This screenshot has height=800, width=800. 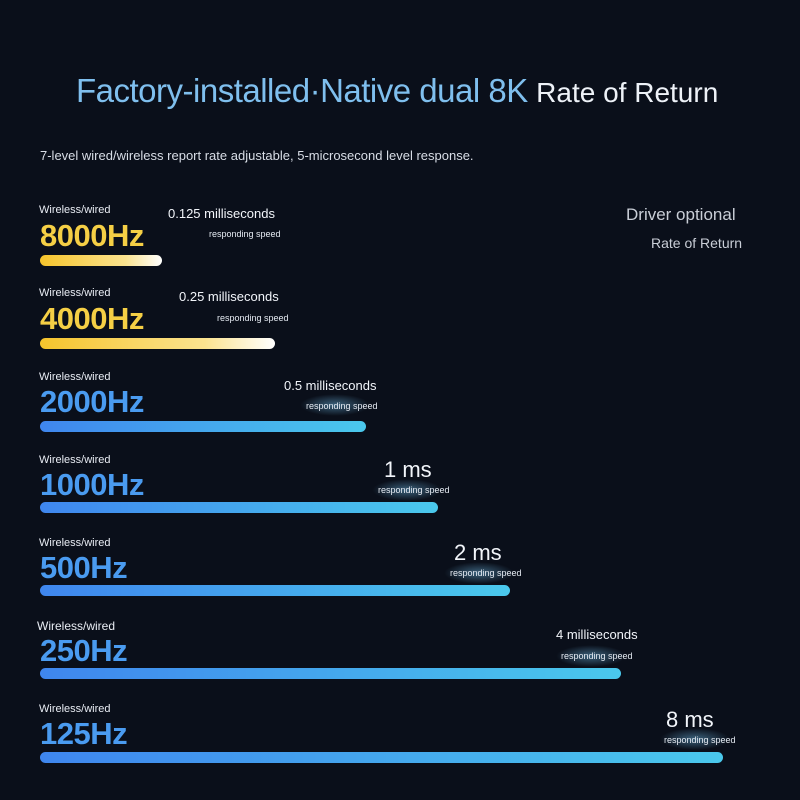 What do you see at coordinates (92, 318) in the screenshot?
I see `rate-hz: 4000Hz` at bounding box center [92, 318].